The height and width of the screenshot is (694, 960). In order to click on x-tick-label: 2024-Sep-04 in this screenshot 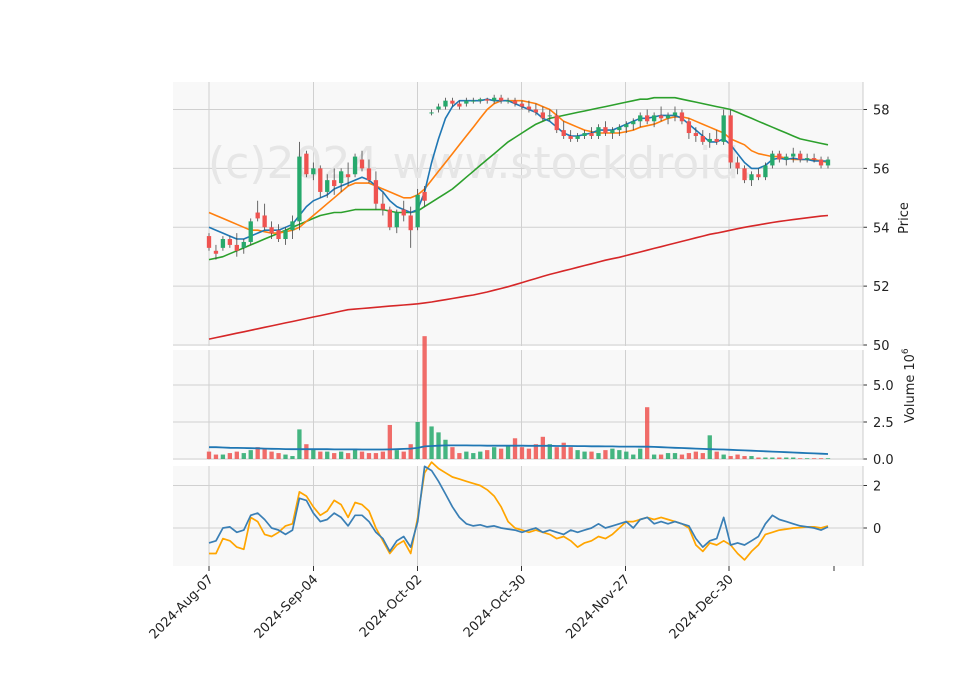, I will do `click(287, 607)`.